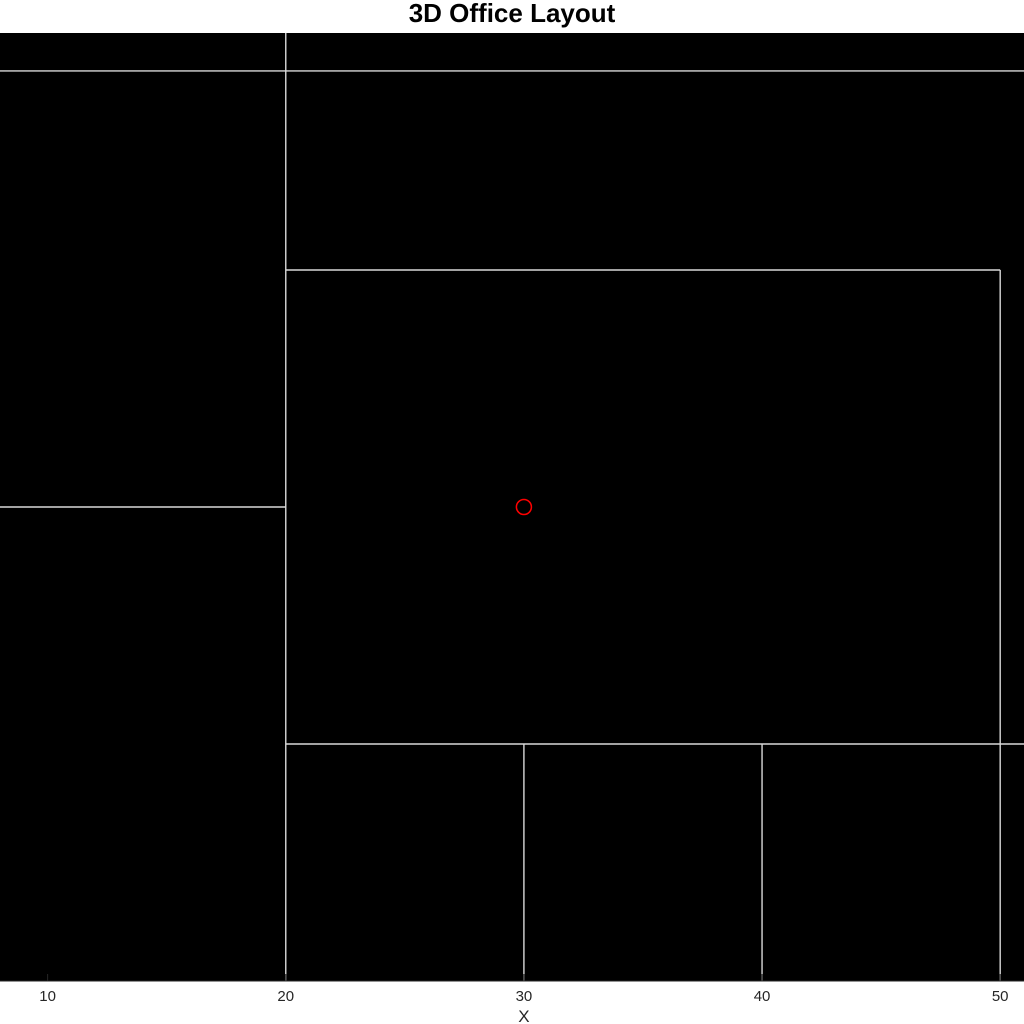 This screenshot has height=1024, width=1024. I want to click on markers-group, so click(524, 507).